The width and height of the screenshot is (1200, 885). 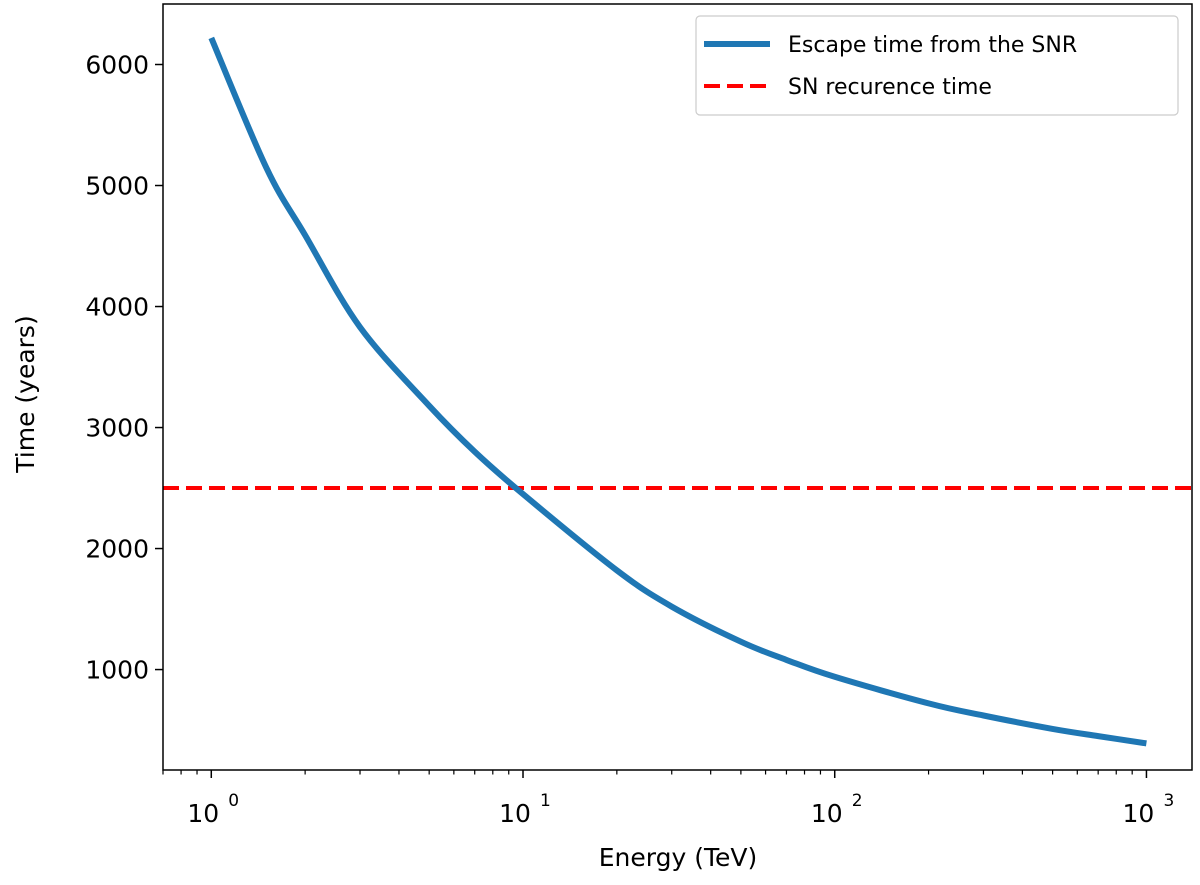 I want to click on y-axis-label: Time (years), so click(x=25, y=394).